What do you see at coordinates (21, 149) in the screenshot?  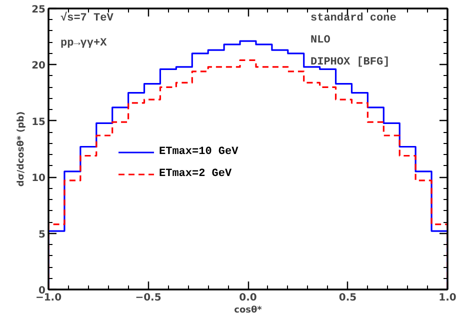 I see `y-axis-title: dσ/dcosθ* (pb)` at bounding box center [21, 149].